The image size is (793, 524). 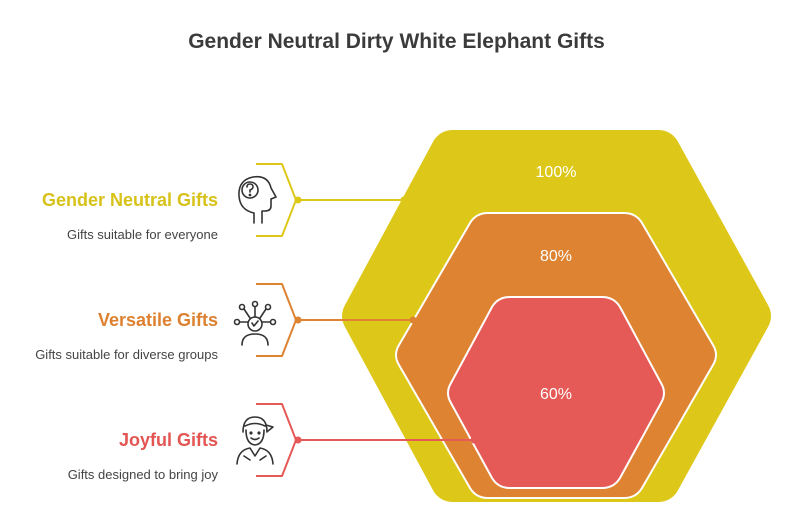 I want to click on percent-inner: 60%, so click(x=556, y=394).